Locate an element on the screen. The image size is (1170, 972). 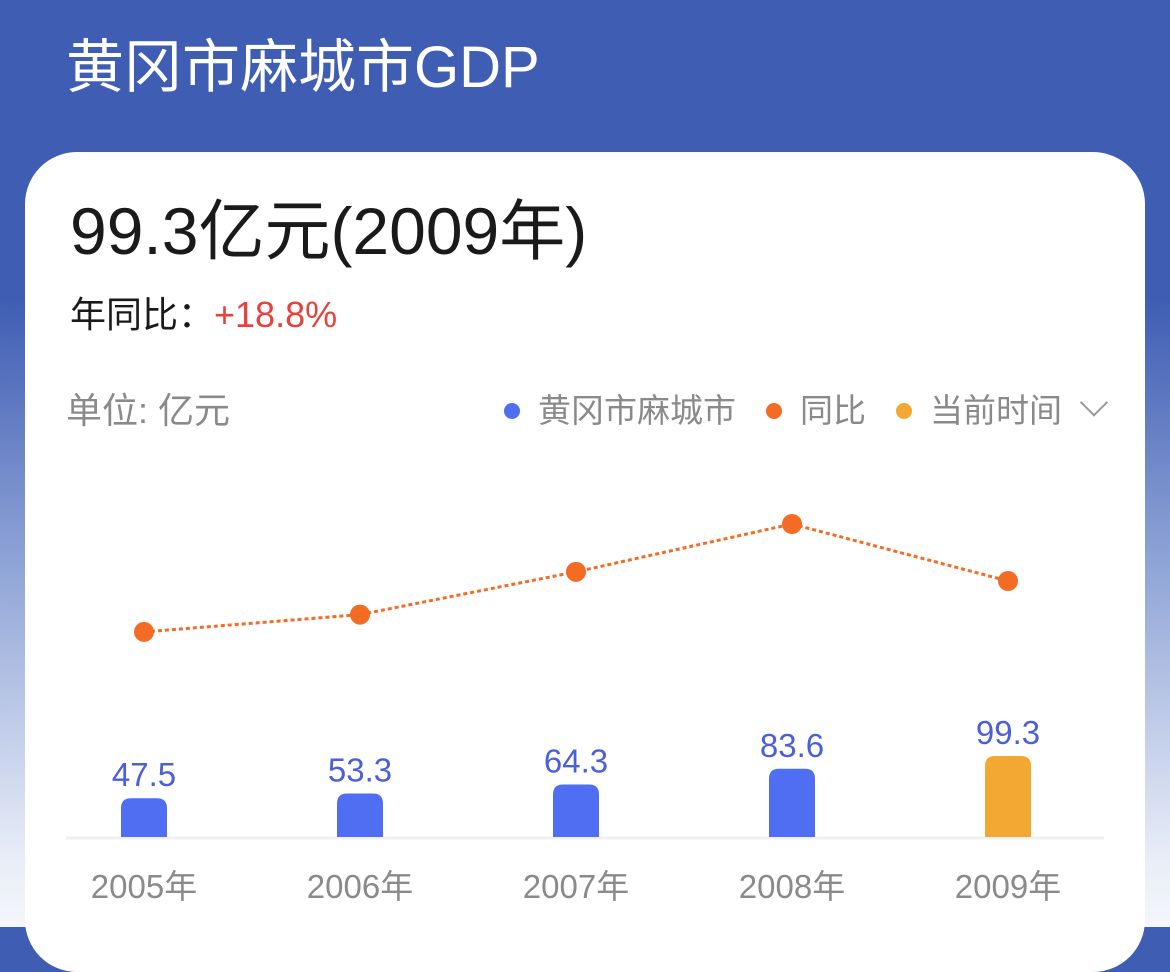
x-tick-label: 2005年 is located at coordinates (144, 886).